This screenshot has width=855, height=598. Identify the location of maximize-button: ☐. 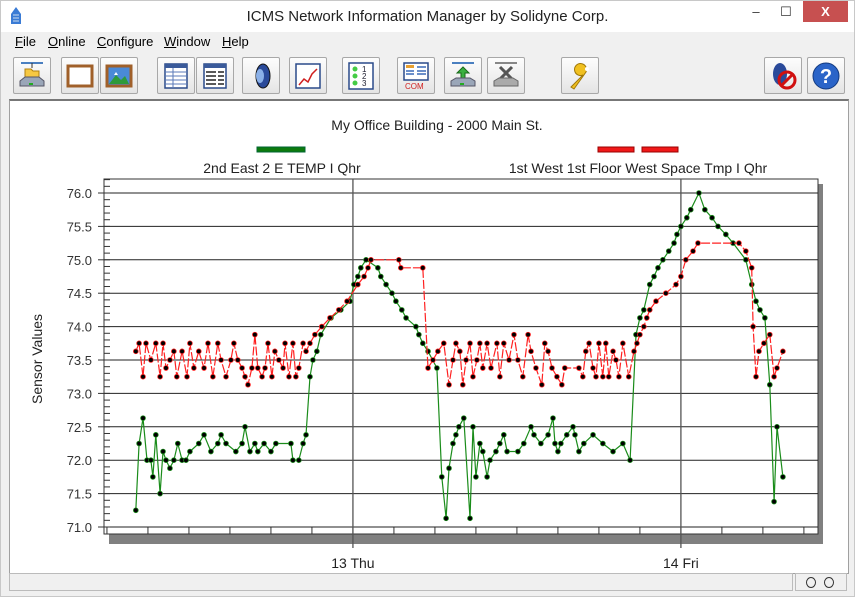
(786, 11).